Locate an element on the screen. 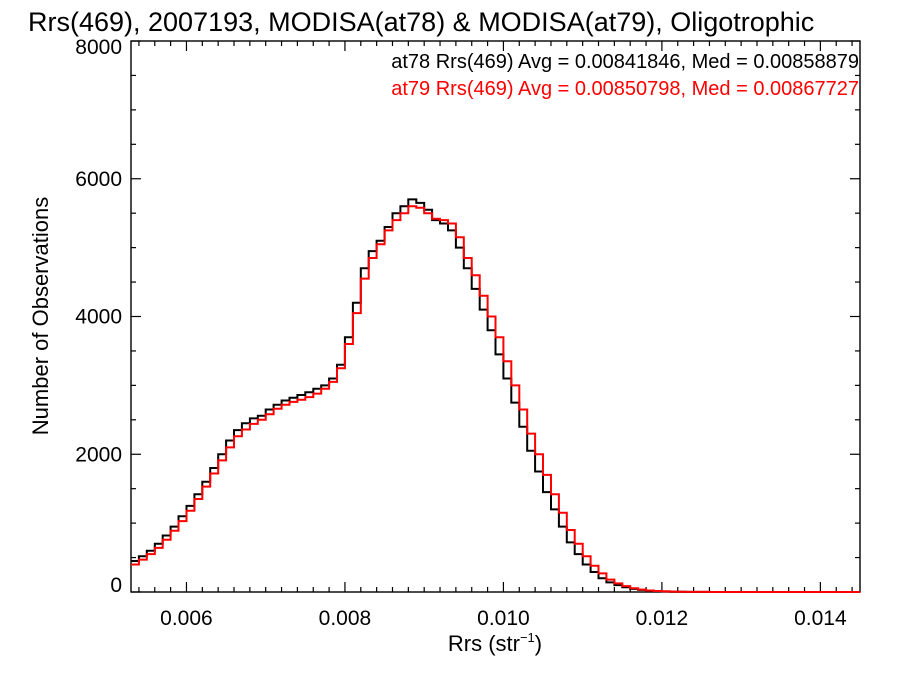  y-tick-label: 4000 is located at coordinates (98, 317).